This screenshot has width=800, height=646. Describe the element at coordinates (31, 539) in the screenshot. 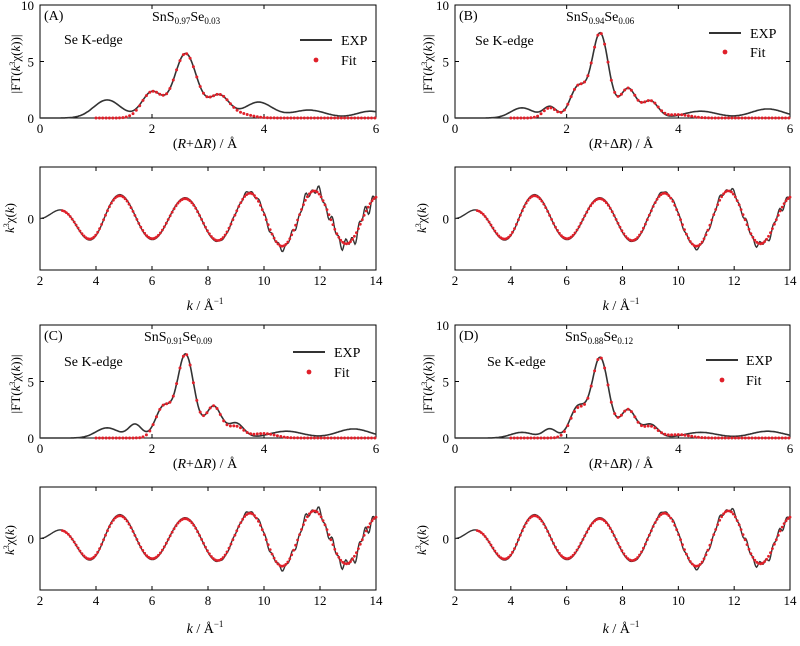

I see `panel-c-k-ytick-label: 0` at that location.